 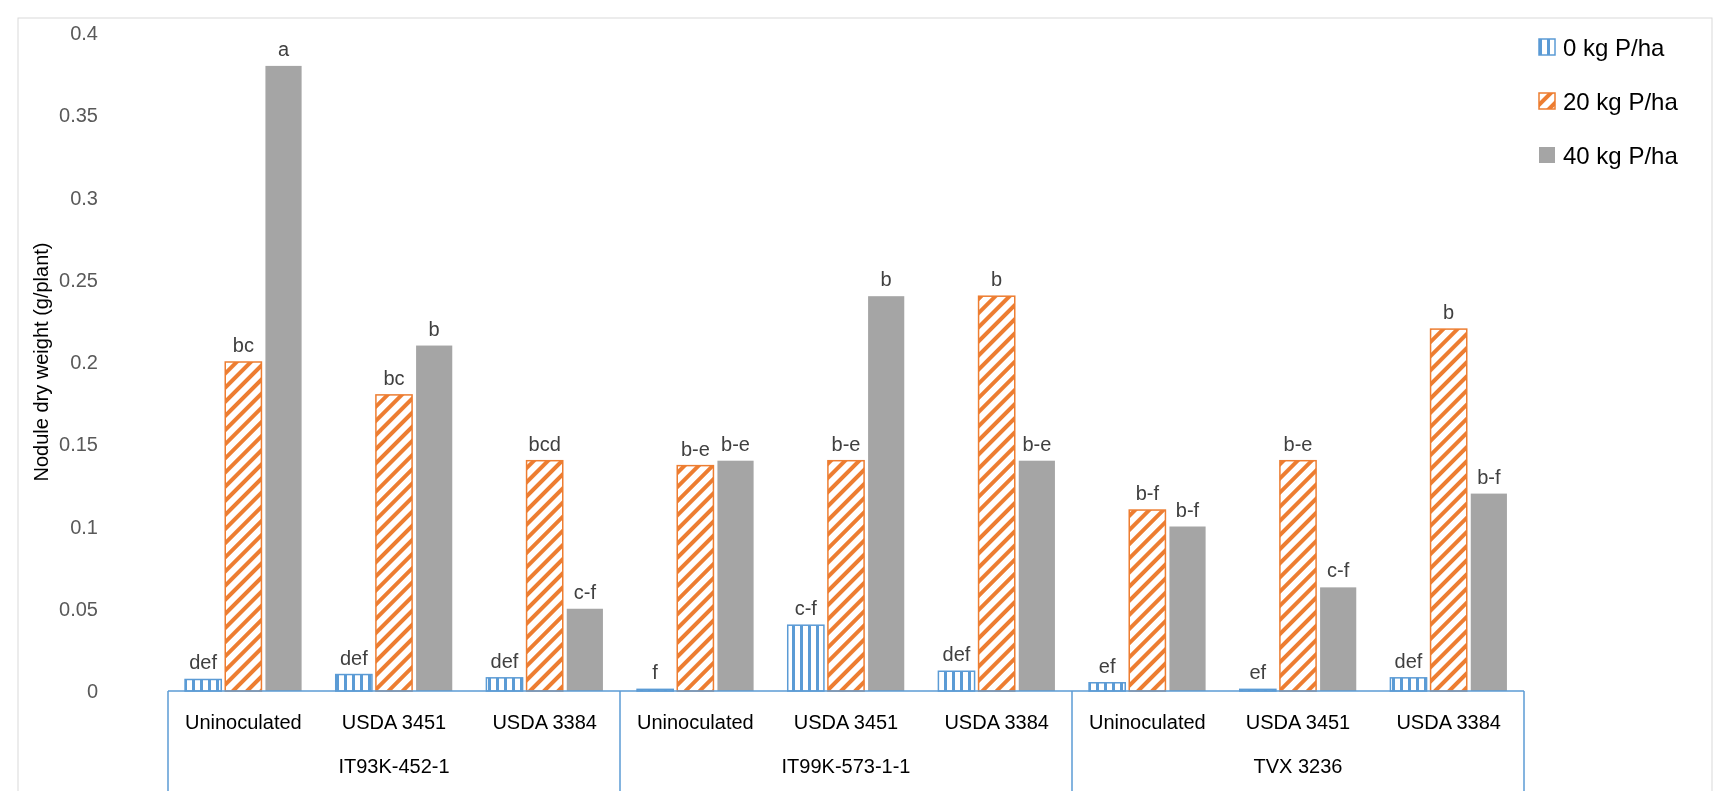 I want to click on legend-label: 0 kg P/ha, so click(x=1614, y=48).